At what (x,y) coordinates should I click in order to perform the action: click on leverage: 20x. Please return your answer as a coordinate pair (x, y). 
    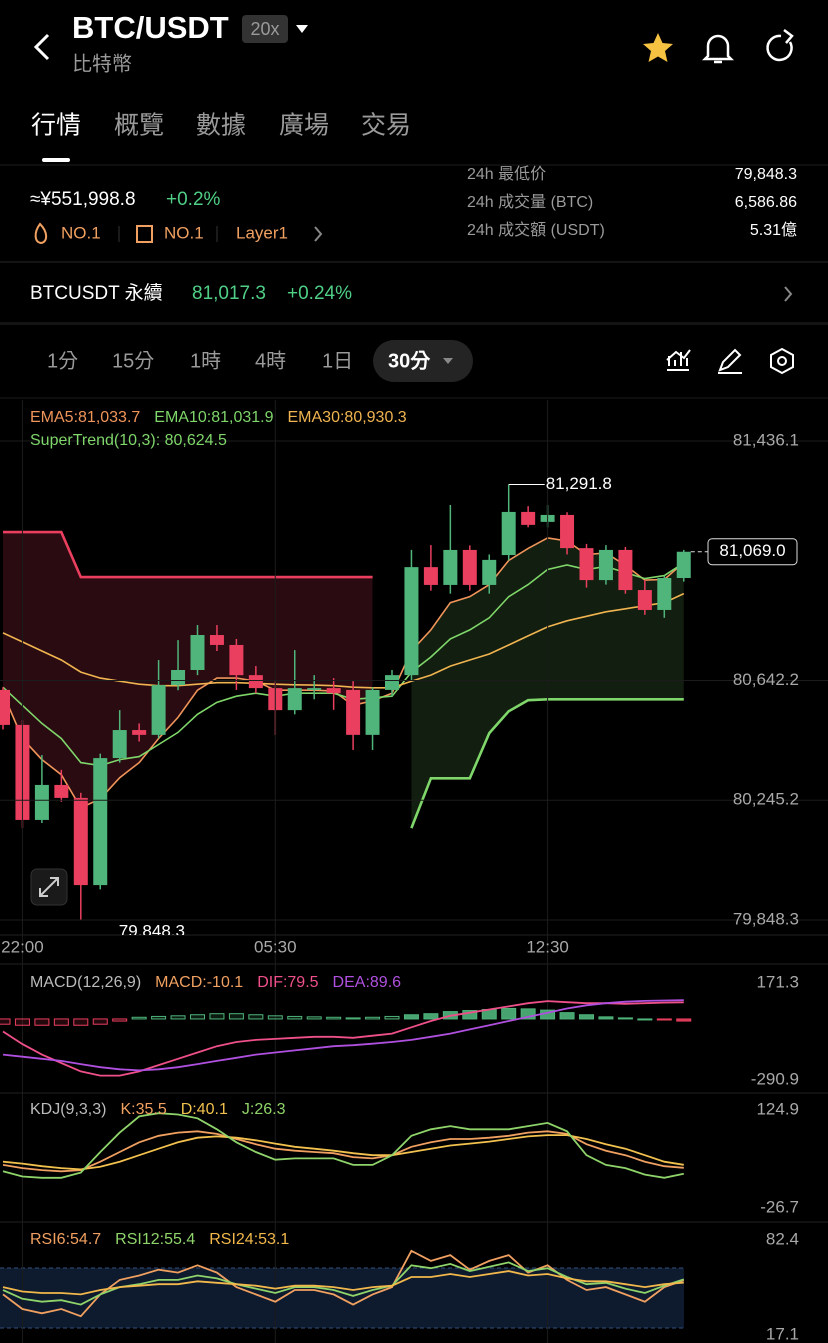
    Looking at the image, I should click on (264, 29).